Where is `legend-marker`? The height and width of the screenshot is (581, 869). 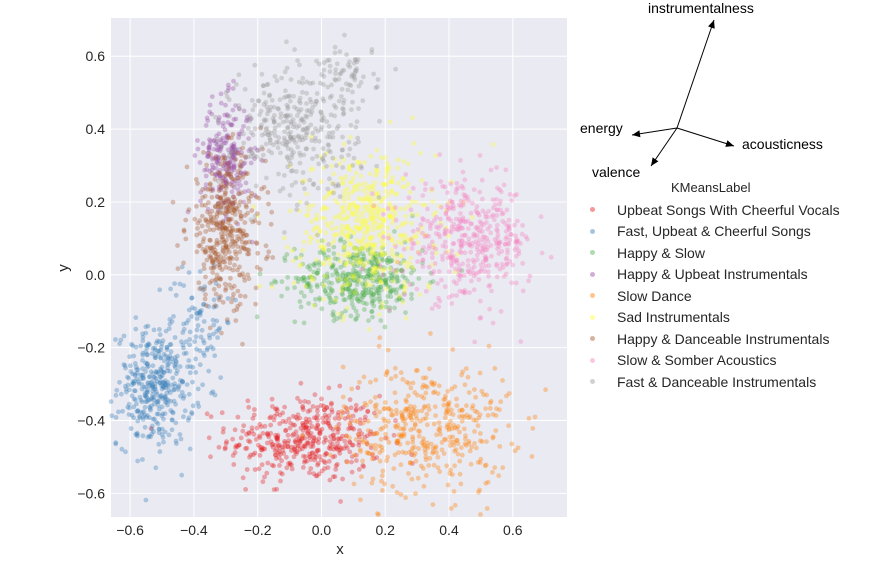 legend-marker is located at coordinates (592, 339).